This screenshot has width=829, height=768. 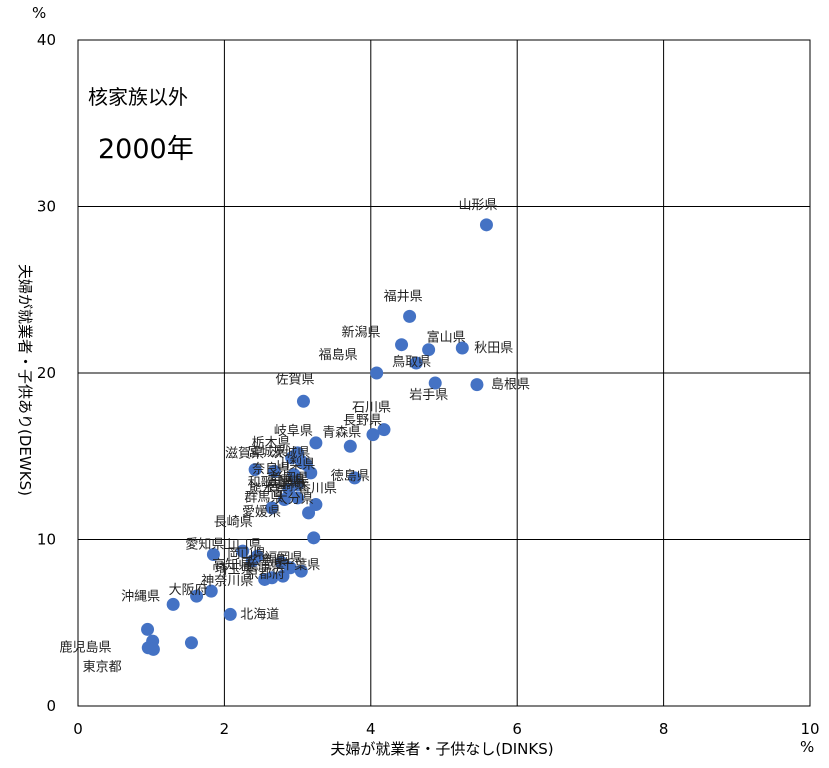 I want to click on data-point-label: 長野県, so click(x=362, y=421).